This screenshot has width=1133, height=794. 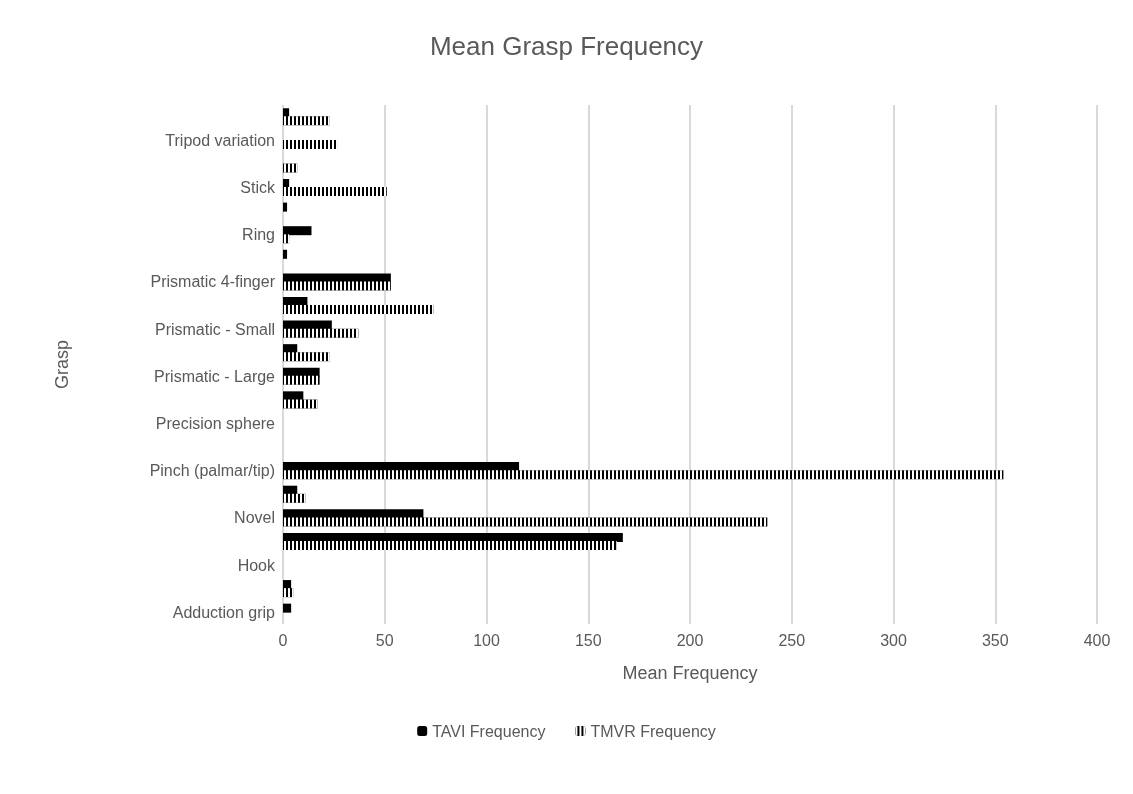 What do you see at coordinates (62, 364) in the screenshot?
I see `y-axis-title: Grasp` at bounding box center [62, 364].